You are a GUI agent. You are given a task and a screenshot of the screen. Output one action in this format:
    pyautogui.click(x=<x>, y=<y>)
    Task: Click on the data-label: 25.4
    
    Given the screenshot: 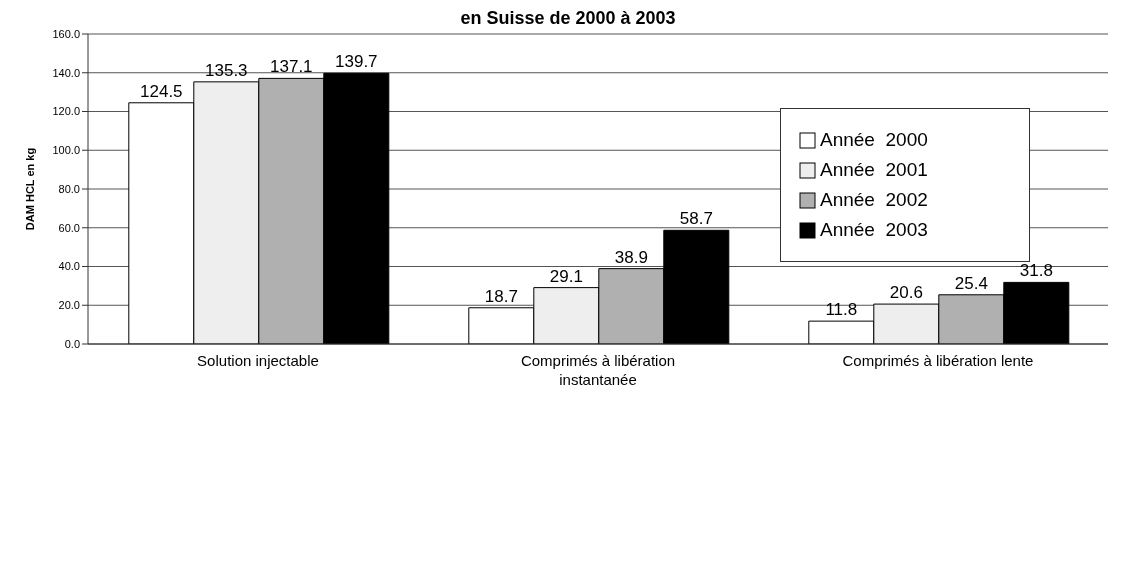 What is the action you would take?
    pyautogui.click(x=971, y=283)
    